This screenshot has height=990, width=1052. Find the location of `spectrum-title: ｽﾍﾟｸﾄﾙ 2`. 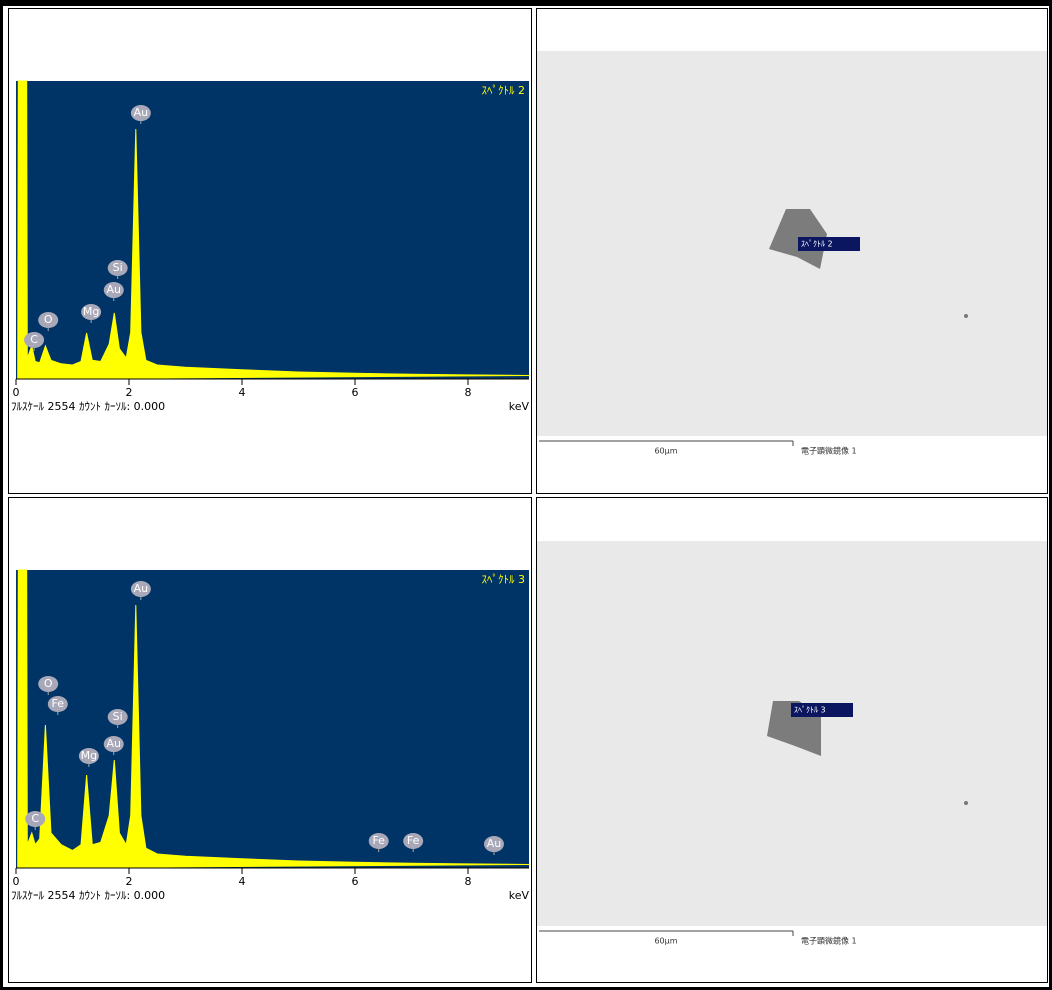

spectrum-title: ｽﾍﾟｸﾄﾙ 2 is located at coordinates (504, 90).